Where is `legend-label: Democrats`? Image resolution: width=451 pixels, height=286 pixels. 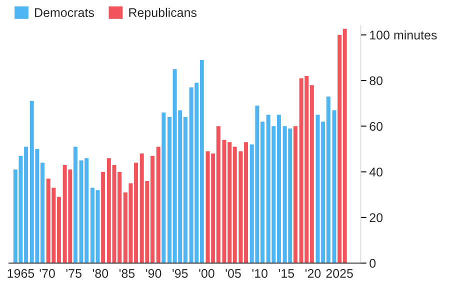 legend-label: Democrats is located at coordinates (64, 13).